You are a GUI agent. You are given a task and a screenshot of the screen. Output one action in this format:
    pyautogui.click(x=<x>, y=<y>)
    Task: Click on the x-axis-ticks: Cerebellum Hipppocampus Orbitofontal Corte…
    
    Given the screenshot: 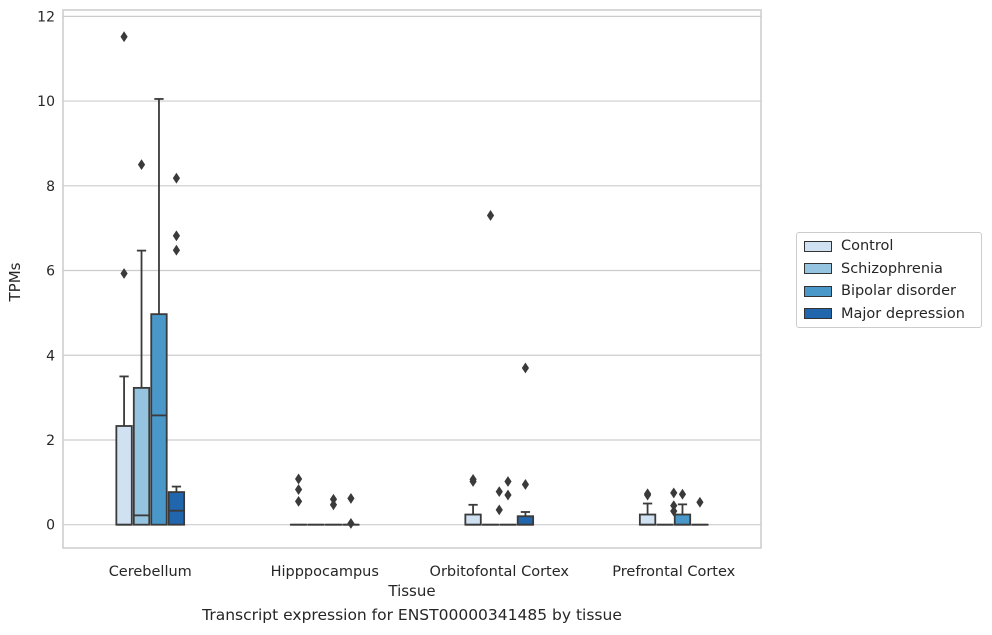 What is the action you would take?
    pyautogui.click(x=422, y=572)
    